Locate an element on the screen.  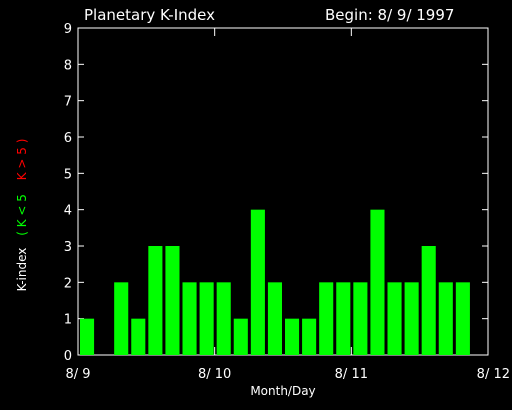
y-tick-label: 6 is located at coordinates (68, 138).